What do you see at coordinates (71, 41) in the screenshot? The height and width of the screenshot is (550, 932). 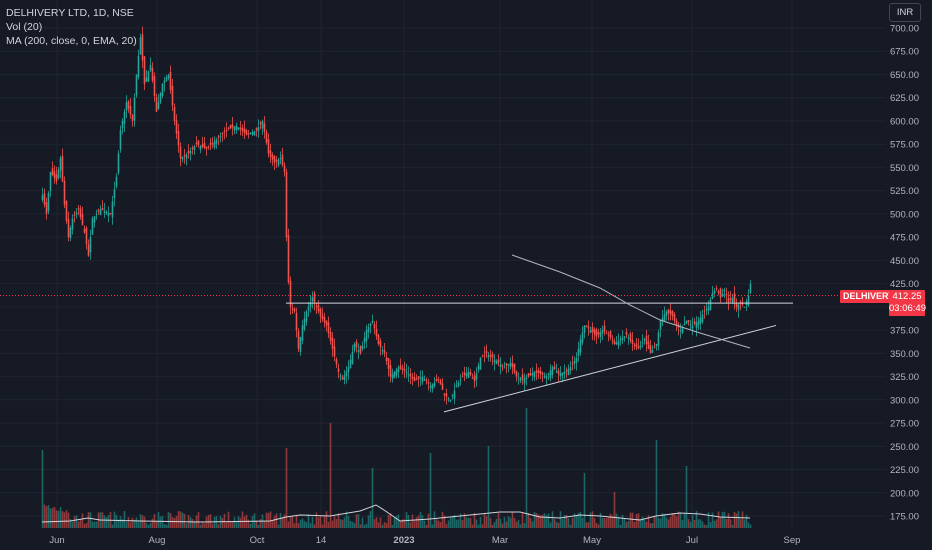 I see `ma-indicator-label: MA (200, close, 0, EMA, 20)` at bounding box center [71, 41].